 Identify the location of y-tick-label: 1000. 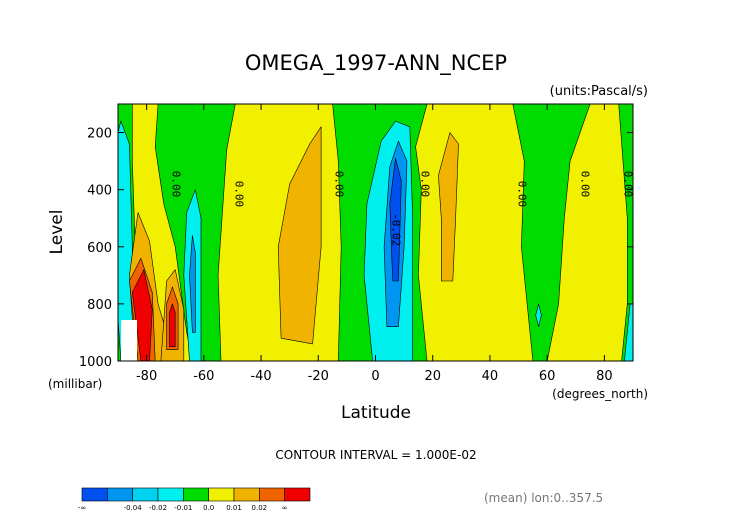
(95, 362).